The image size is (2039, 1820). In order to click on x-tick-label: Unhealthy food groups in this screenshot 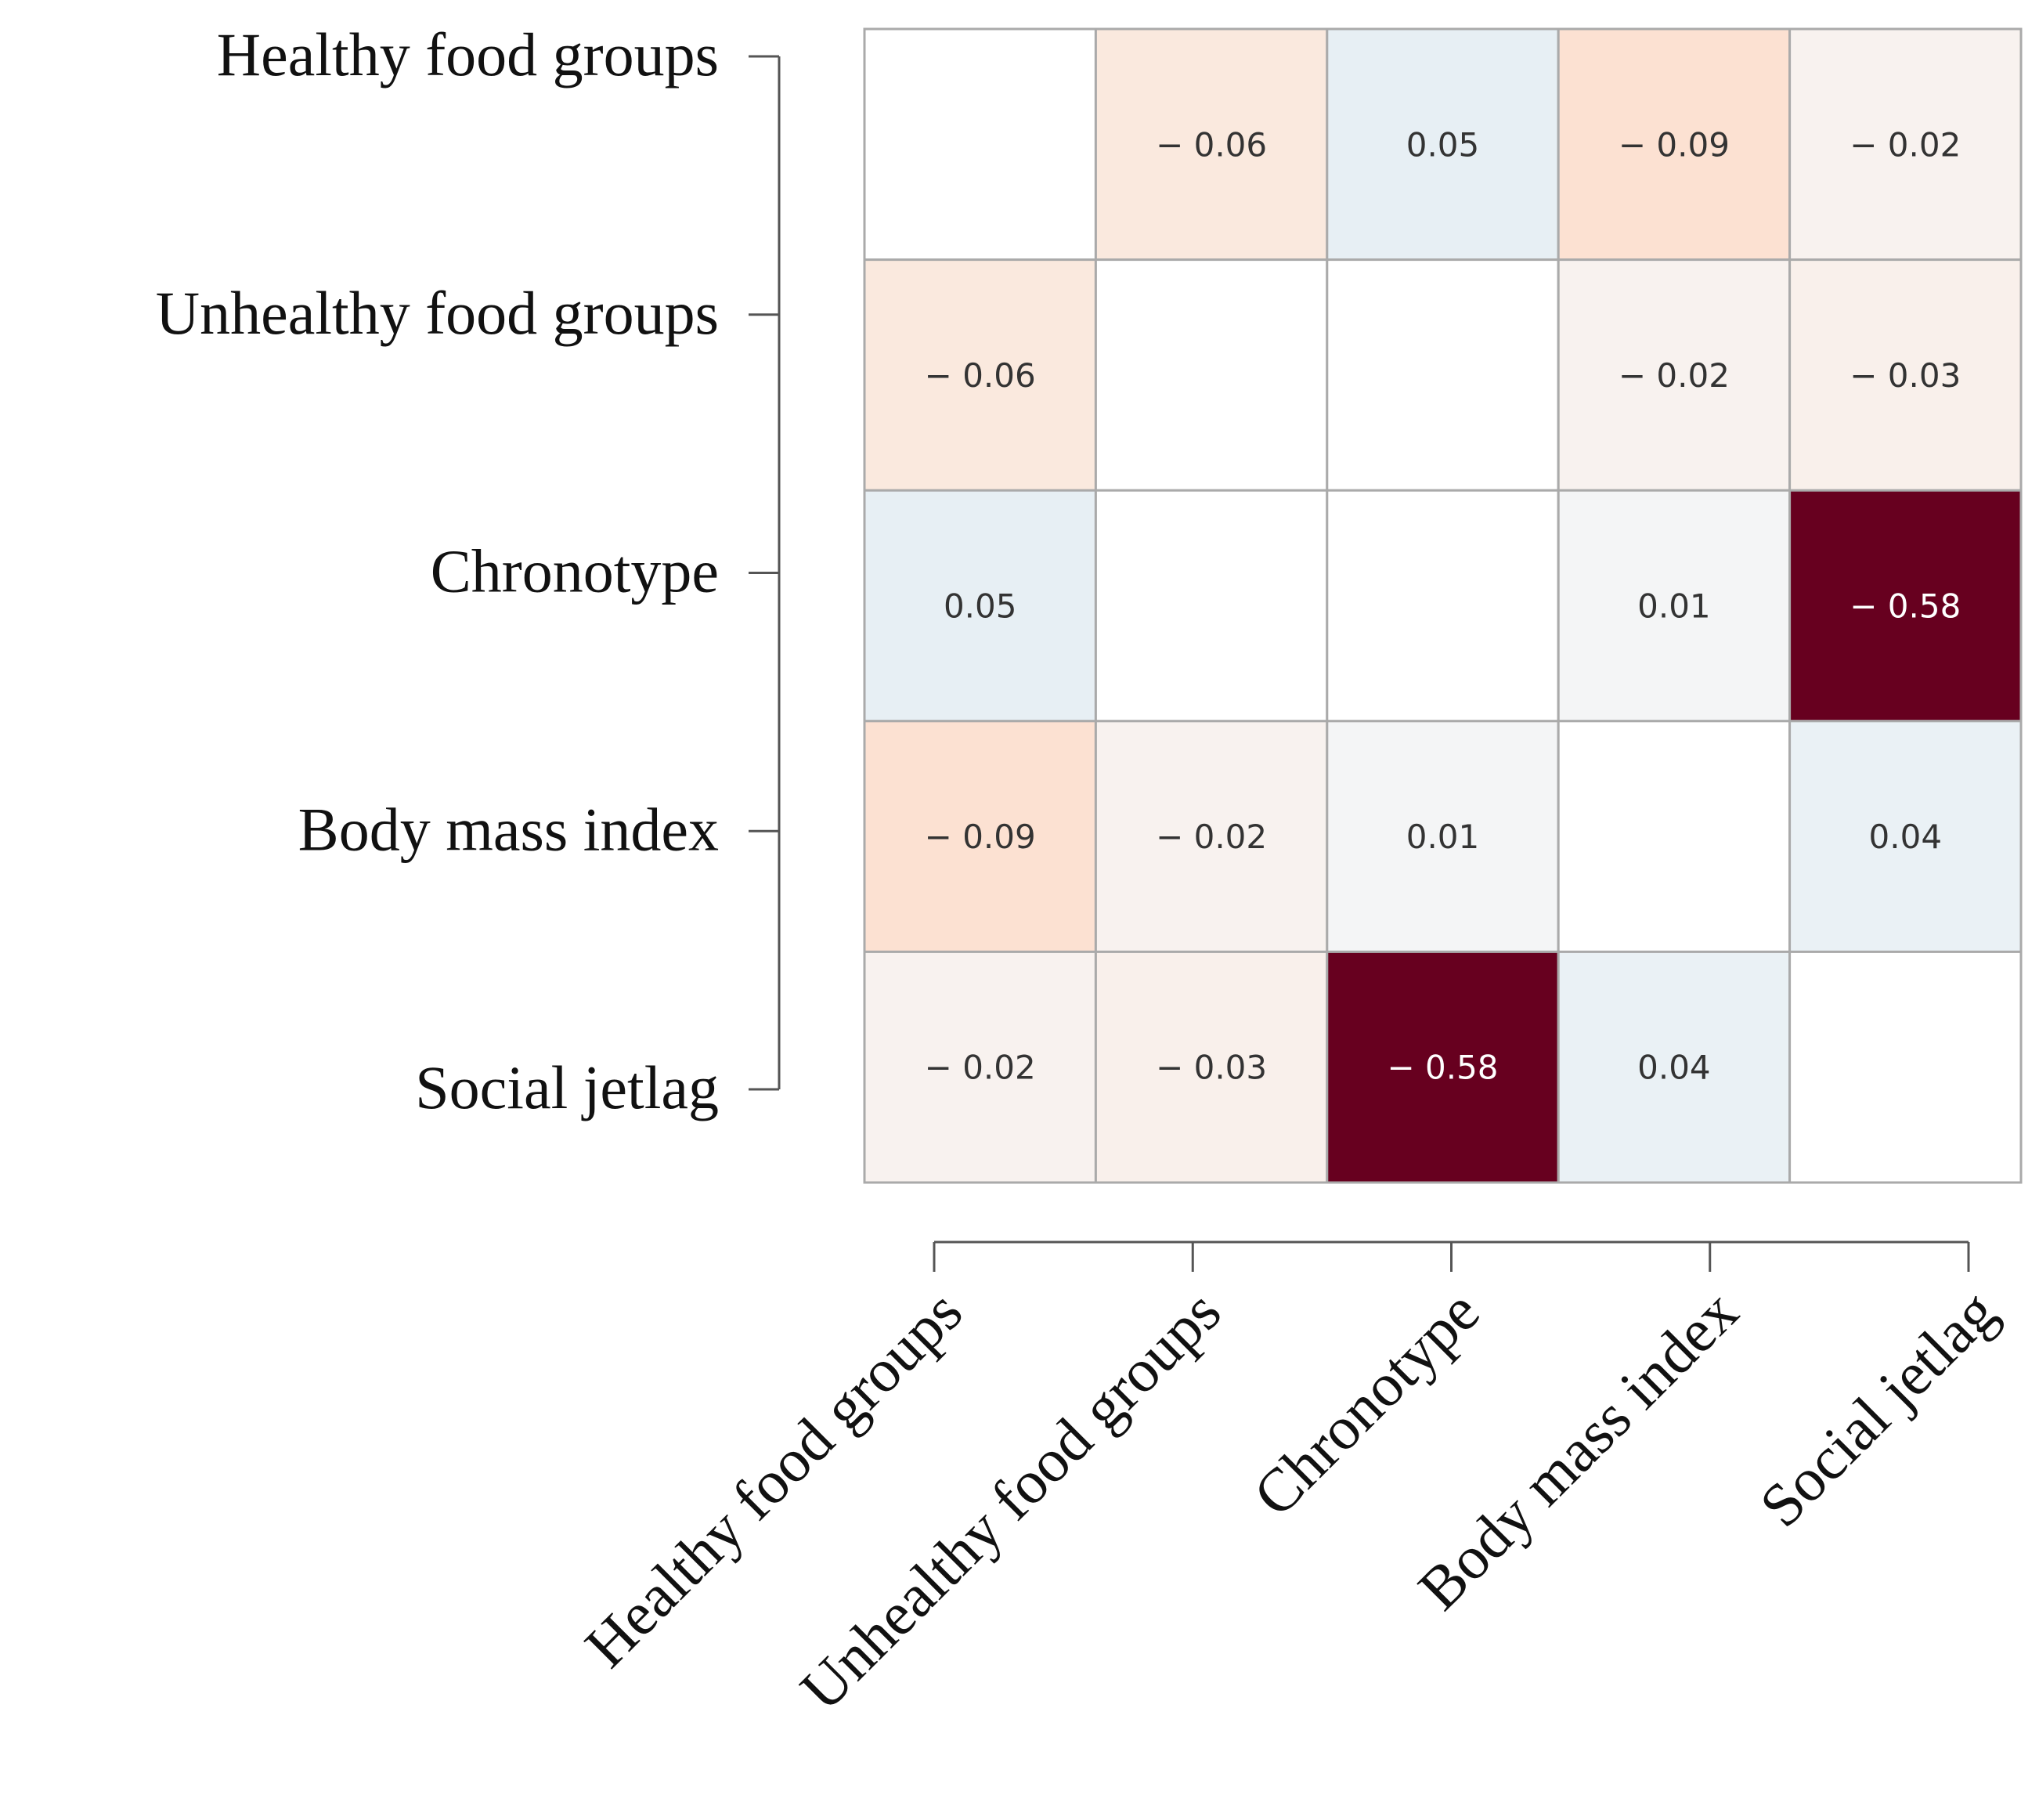, I will do `click(1010, 1500)`.